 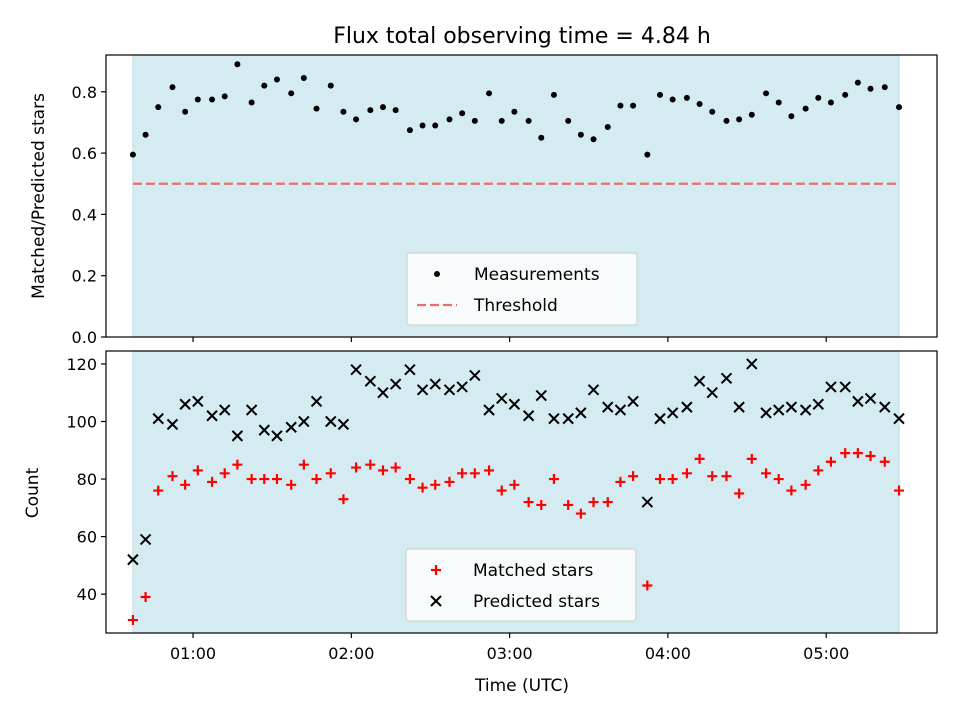 What do you see at coordinates (517, 275) in the screenshot?
I see `legend-entry: Measurements` at bounding box center [517, 275].